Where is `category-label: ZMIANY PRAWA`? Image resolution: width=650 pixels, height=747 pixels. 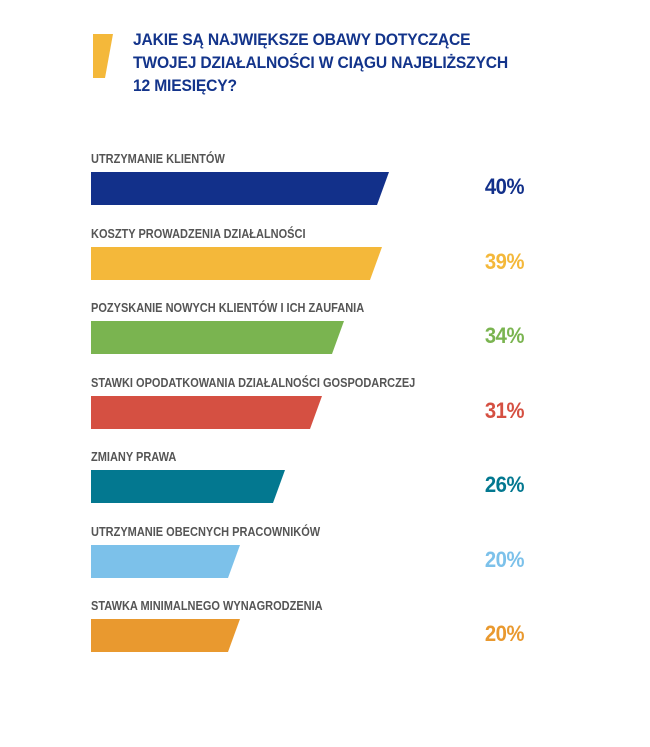 category-label: ZMIANY PRAWA is located at coordinates (134, 457).